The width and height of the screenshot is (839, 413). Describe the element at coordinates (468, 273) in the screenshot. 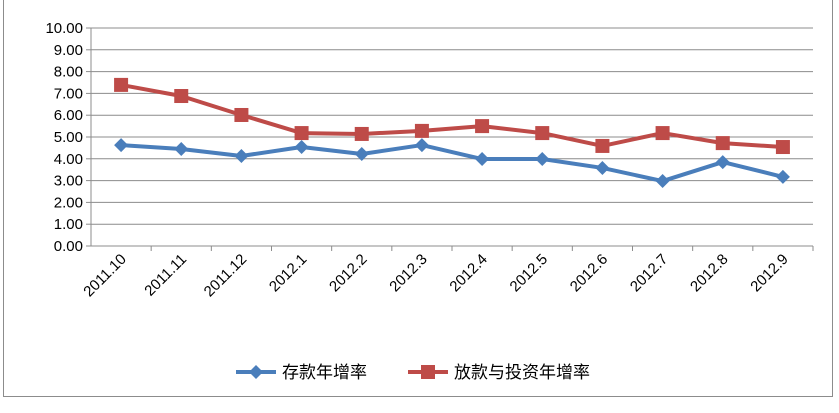

I see `x-tick-label: 2012.4` at that location.